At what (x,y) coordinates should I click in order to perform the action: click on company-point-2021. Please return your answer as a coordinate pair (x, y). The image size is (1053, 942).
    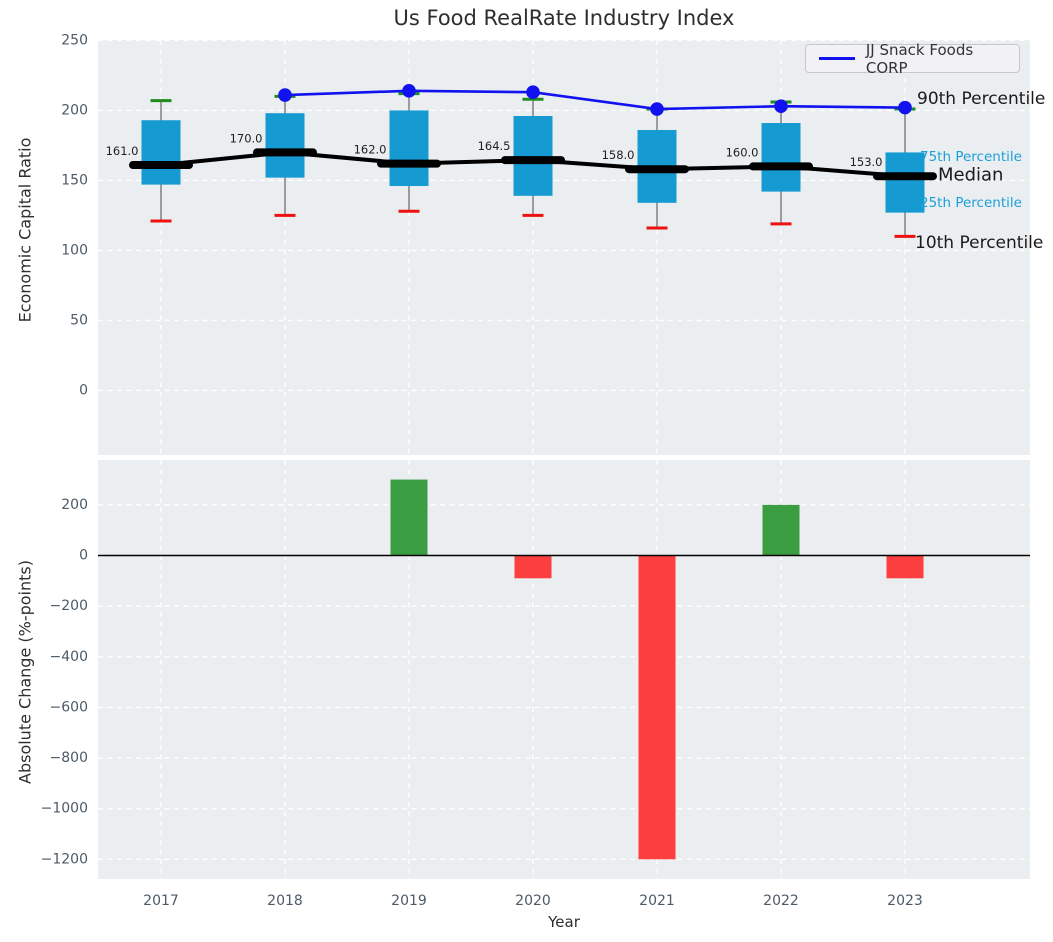
    Looking at the image, I should click on (657, 109).